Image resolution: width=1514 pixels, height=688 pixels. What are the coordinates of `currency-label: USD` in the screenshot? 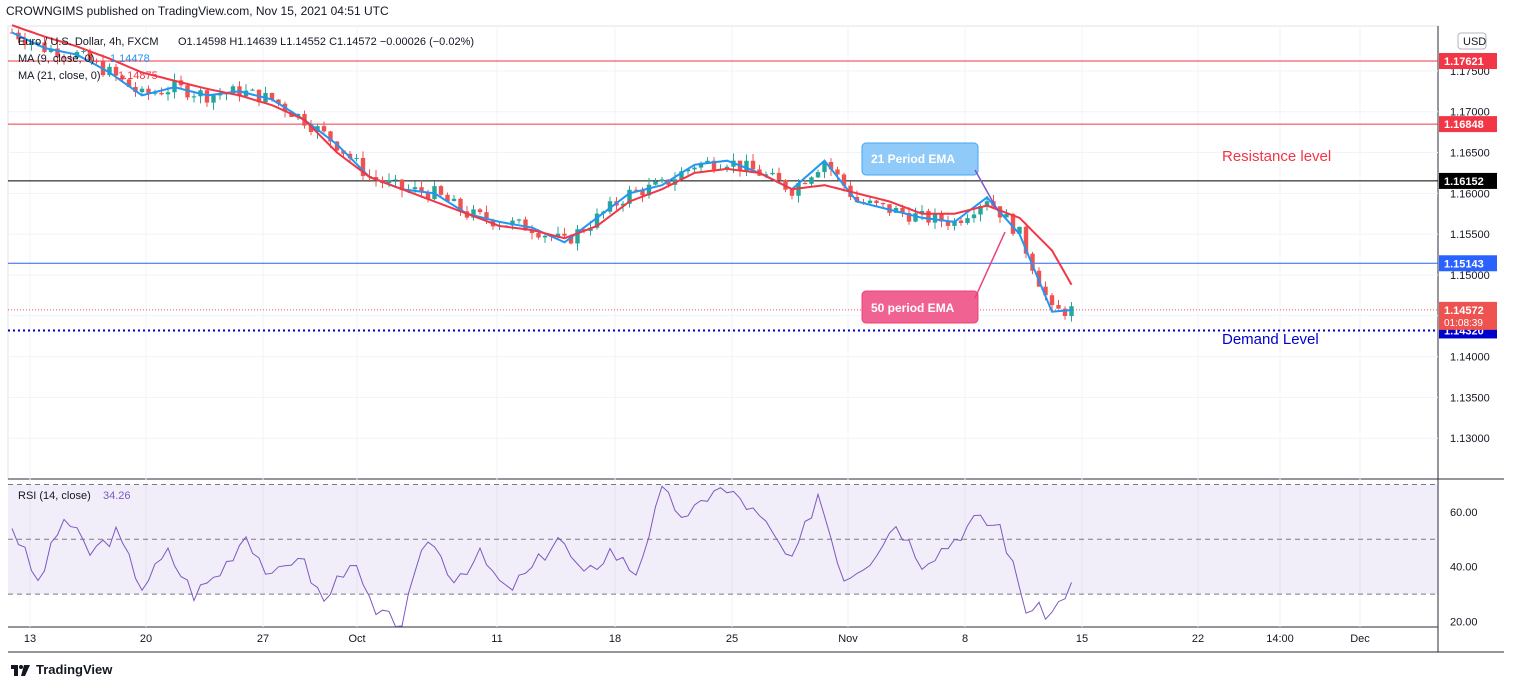 It's located at (1474, 42).